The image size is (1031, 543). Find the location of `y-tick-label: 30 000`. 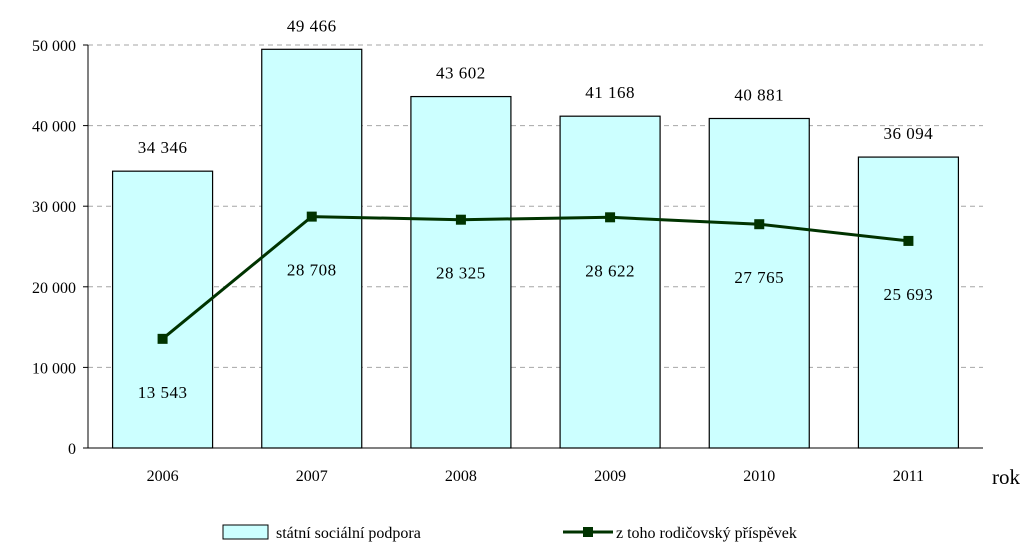

y-tick-label: 30 000 is located at coordinates (54, 207).